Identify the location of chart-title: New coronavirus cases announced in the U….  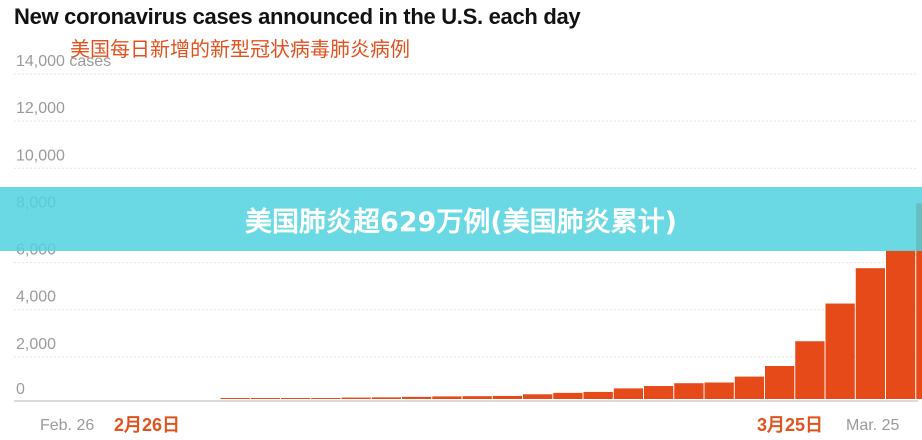
(297, 16).